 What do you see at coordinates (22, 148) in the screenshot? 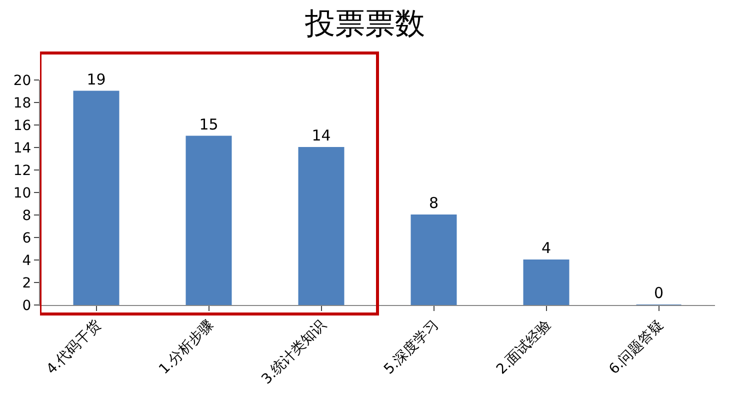
I see `y-tick-label: 14` at bounding box center [22, 148].